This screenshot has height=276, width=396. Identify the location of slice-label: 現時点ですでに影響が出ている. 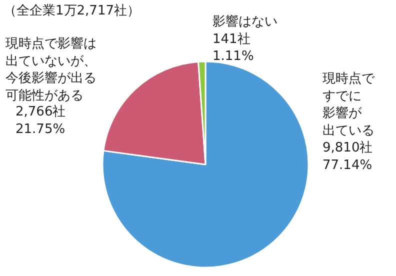
(349, 105).